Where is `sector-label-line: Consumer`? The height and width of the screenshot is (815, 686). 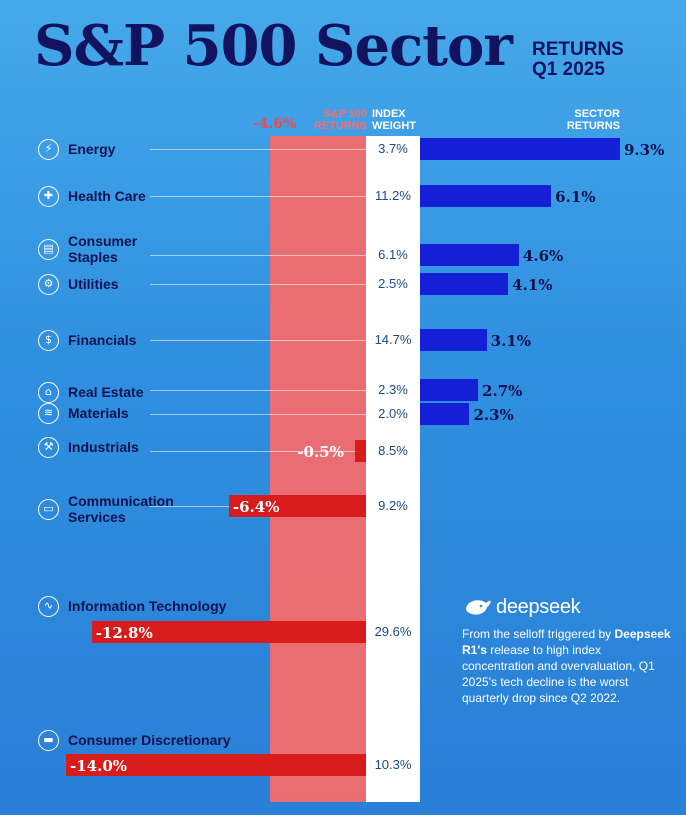
sector-label-line: Consumer is located at coordinates (103, 241).